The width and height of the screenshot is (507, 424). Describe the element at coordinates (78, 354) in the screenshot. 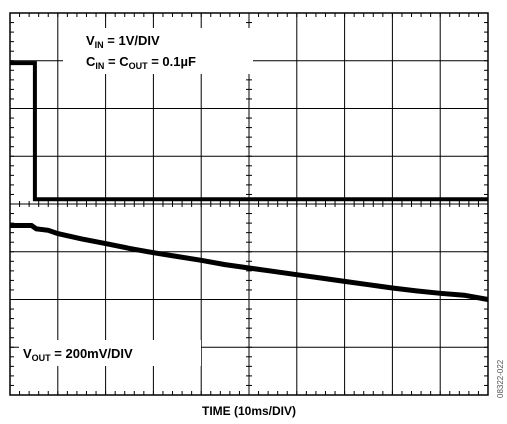

I see `vout-scale-label: VOUT = 200mV/DIV` at that location.